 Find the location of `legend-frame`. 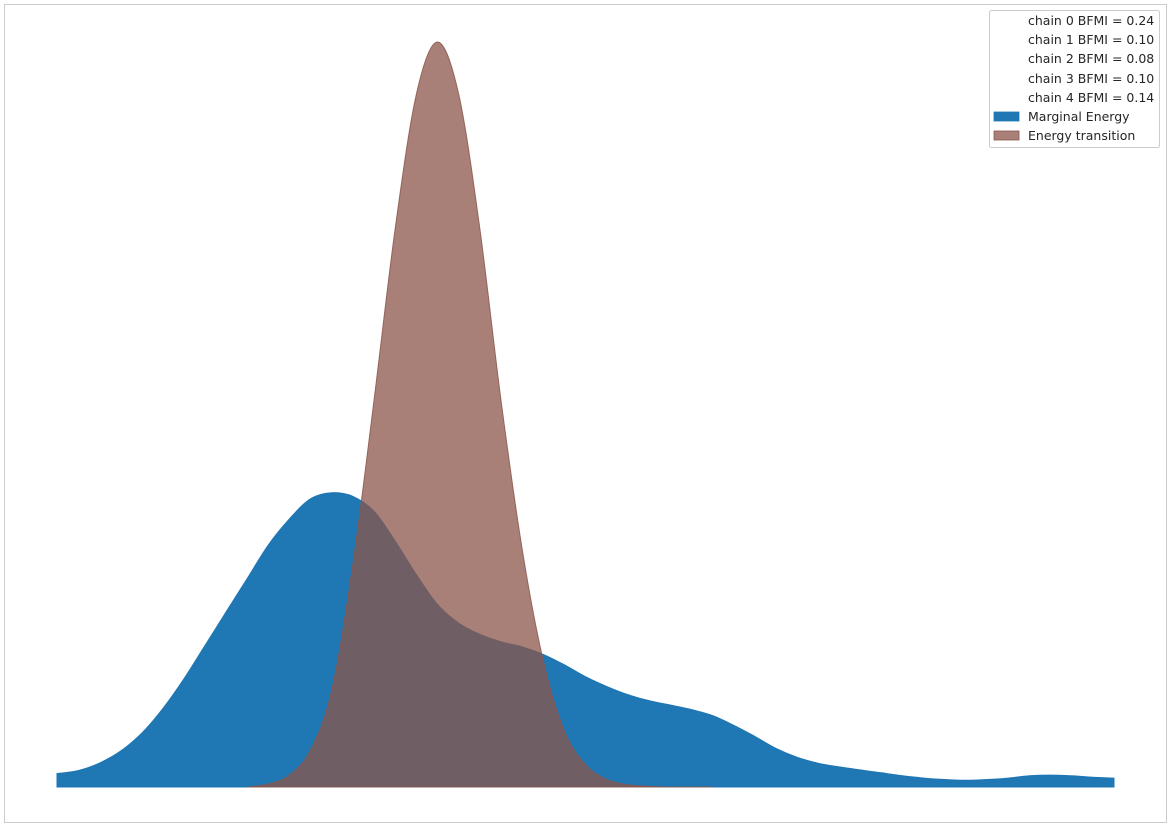

legend-frame is located at coordinates (1074, 79).